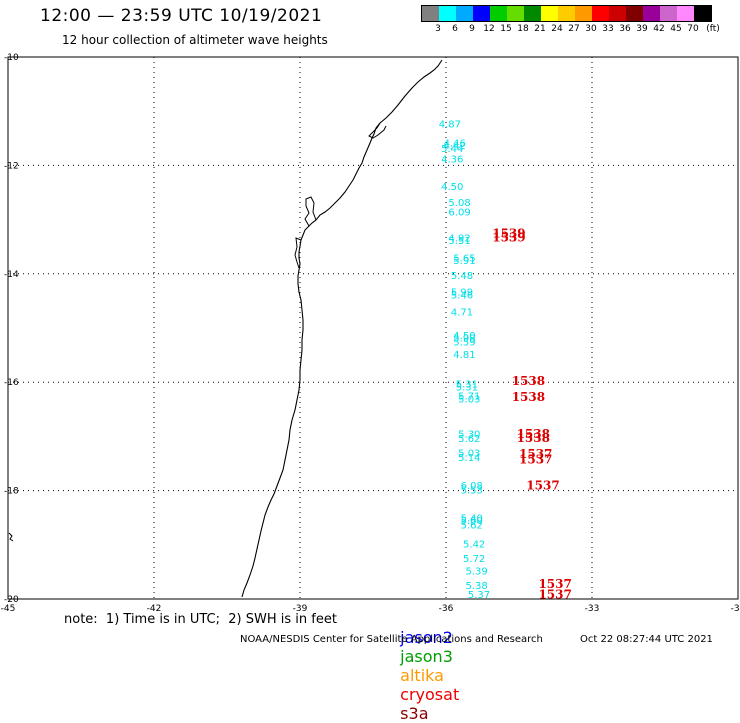  What do you see at coordinates (414, 713) in the screenshot?
I see `satellite-s3a: s3a` at bounding box center [414, 713].